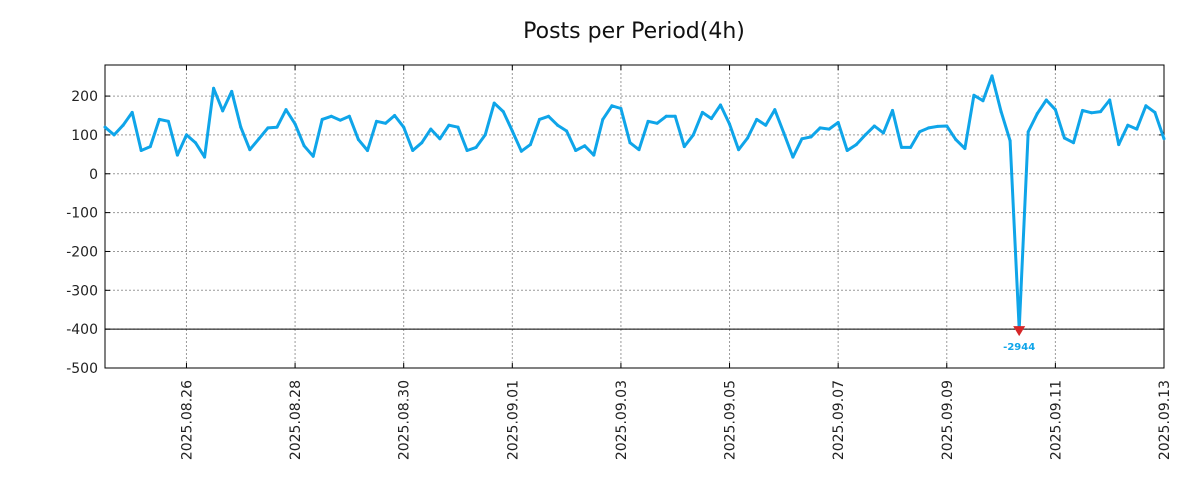 The width and height of the screenshot is (1200, 500). I want to click on off-scale-marker, so click(1019, 331).